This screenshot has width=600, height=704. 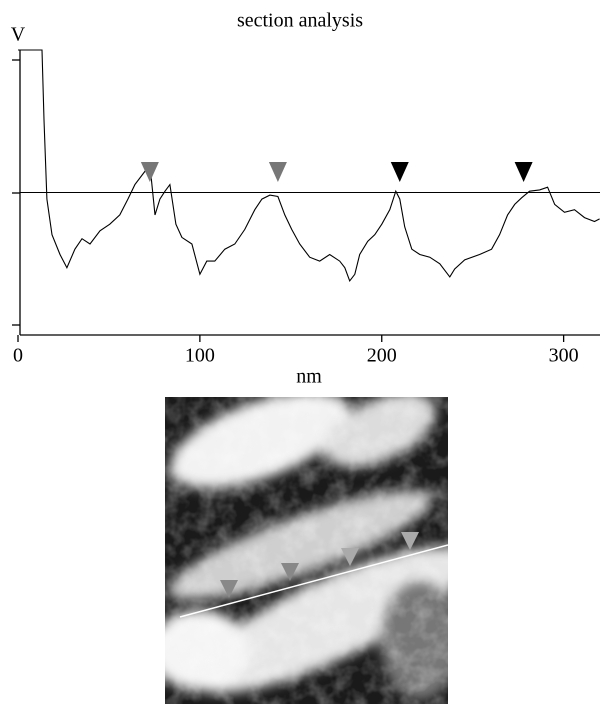 I want to click on chart-title: section analysis, so click(x=300, y=21).